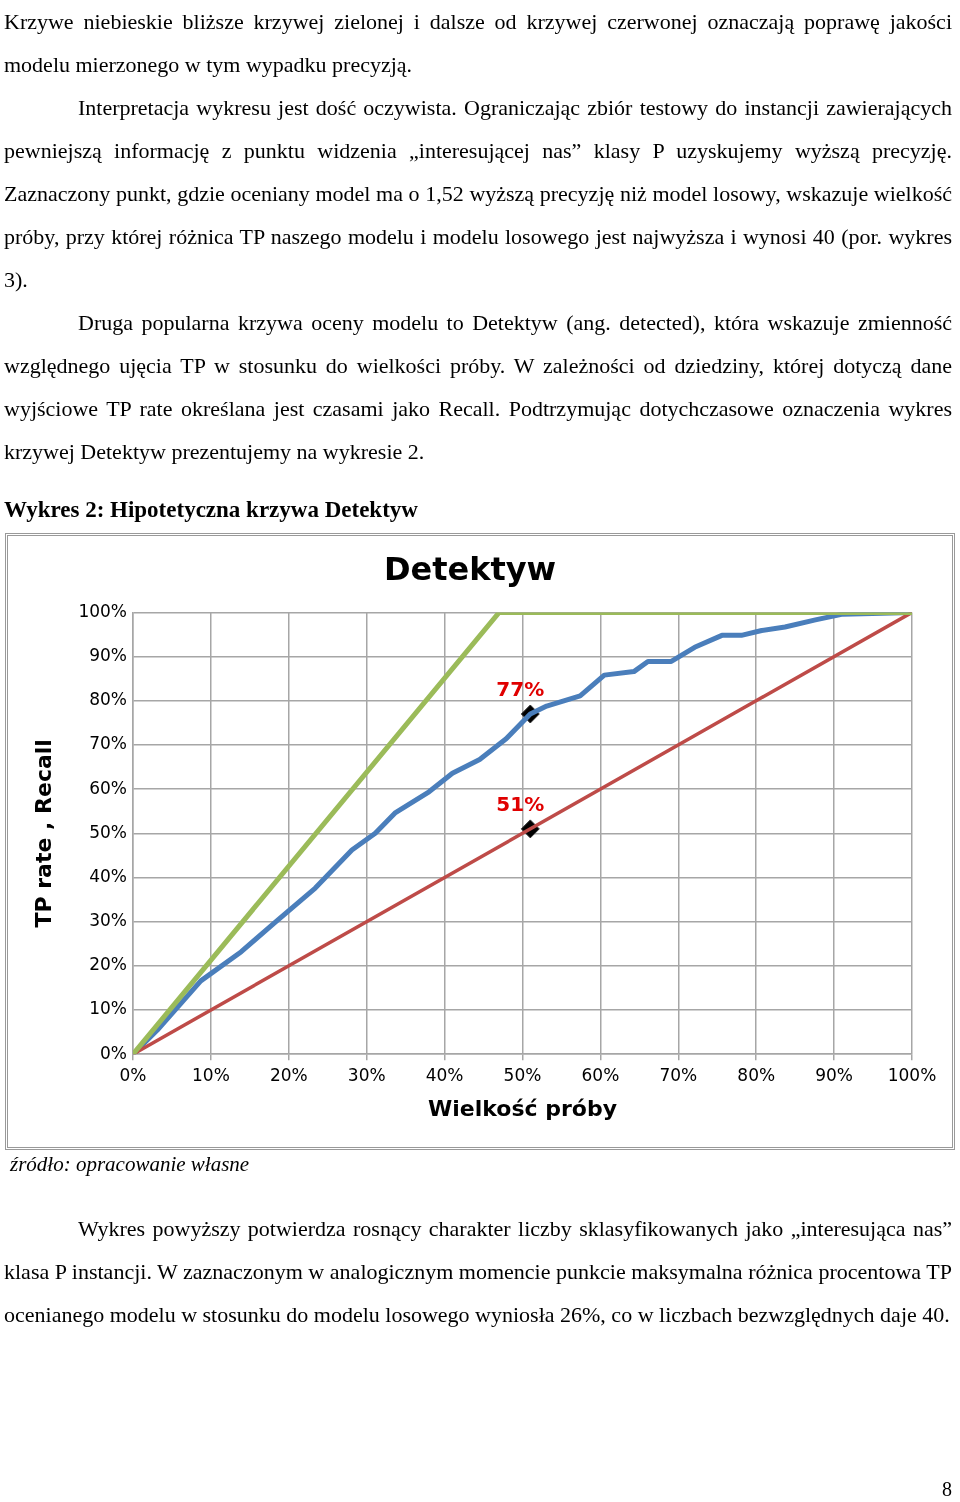 This screenshot has width=960, height=1502. What do you see at coordinates (912, 1074) in the screenshot?
I see `x-tick-label: 100%` at bounding box center [912, 1074].